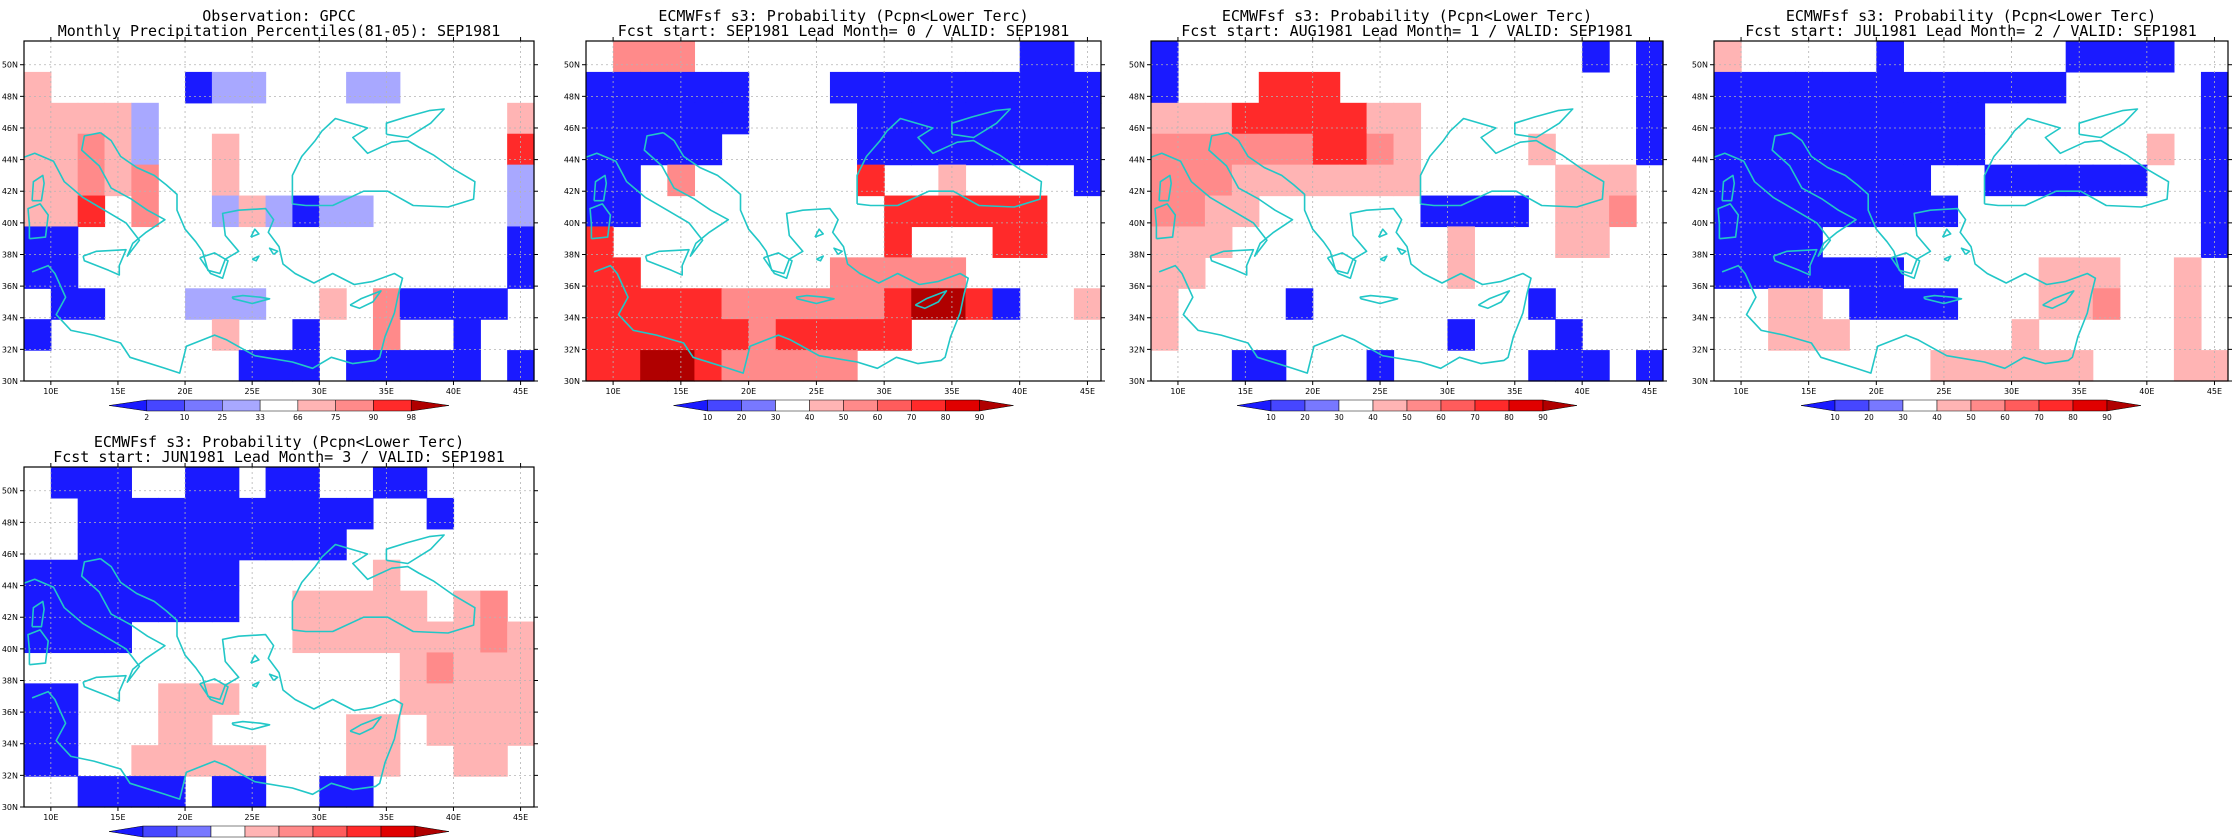  Describe the element at coordinates (1700, 381) in the screenshot. I see `lat-tick-label: 30N` at that location.